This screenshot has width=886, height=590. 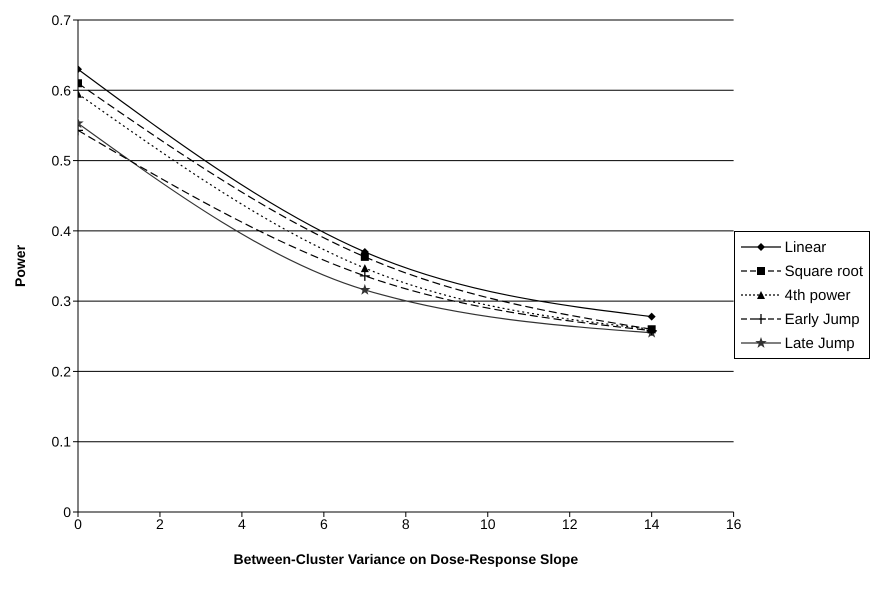 What do you see at coordinates (652, 524) in the screenshot?
I see `x-tick-label: 14` at bounding box center [652, 524].